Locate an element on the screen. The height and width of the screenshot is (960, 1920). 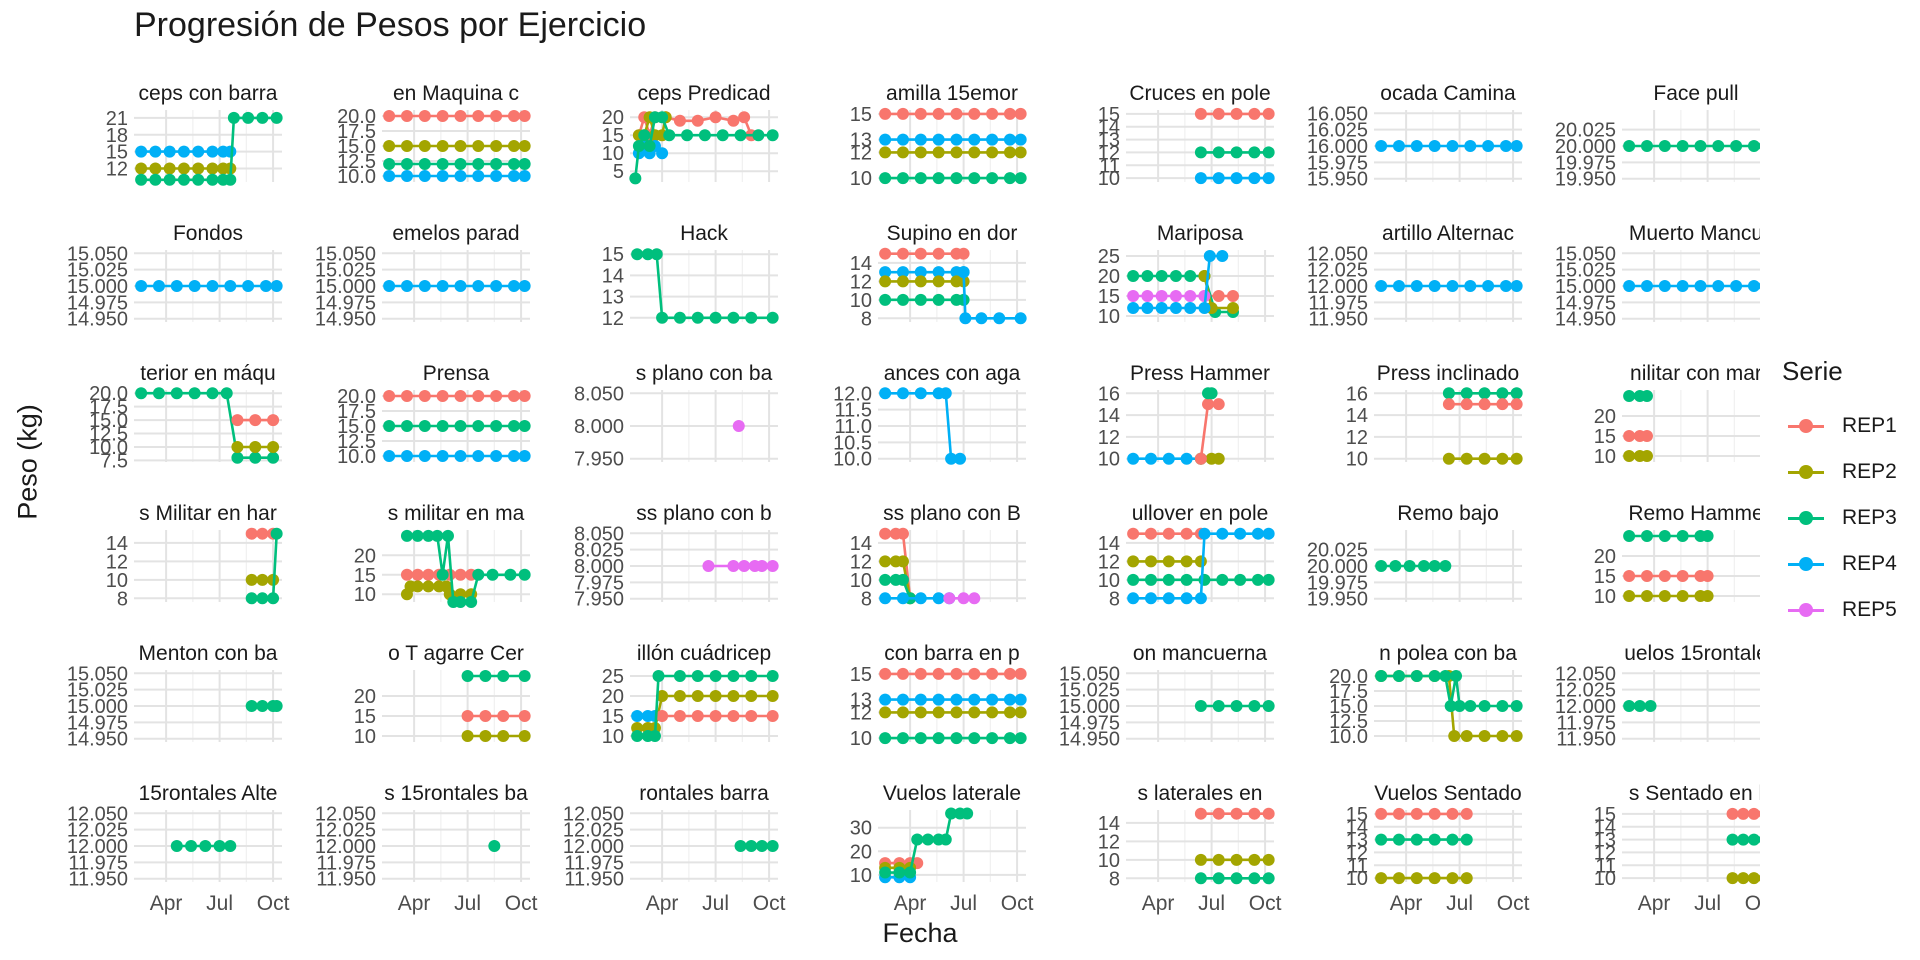
legend-label: REP1 is located at coordinates (1869, 425).